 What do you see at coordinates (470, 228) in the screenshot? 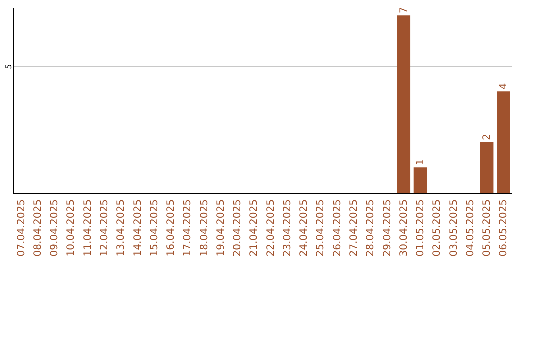
I see `x-tick-label: 04.05.2025` at bounding box center [470, 228].